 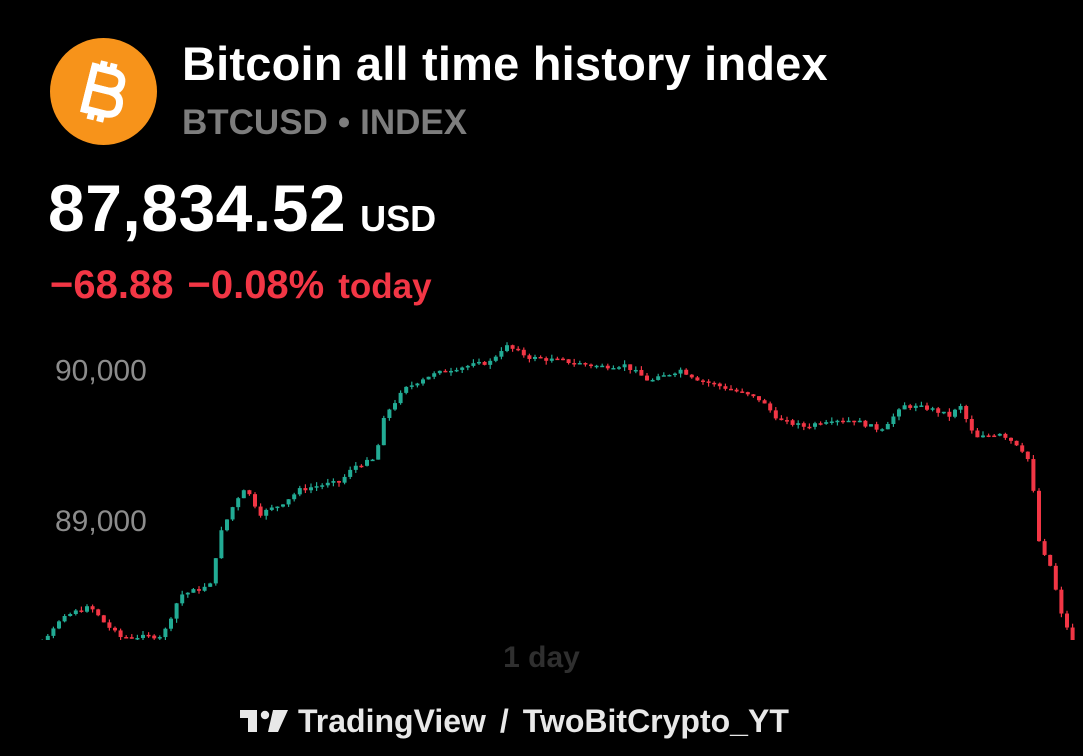 I want to click on percent-change: −0.08%, so click(x=256, y=285).